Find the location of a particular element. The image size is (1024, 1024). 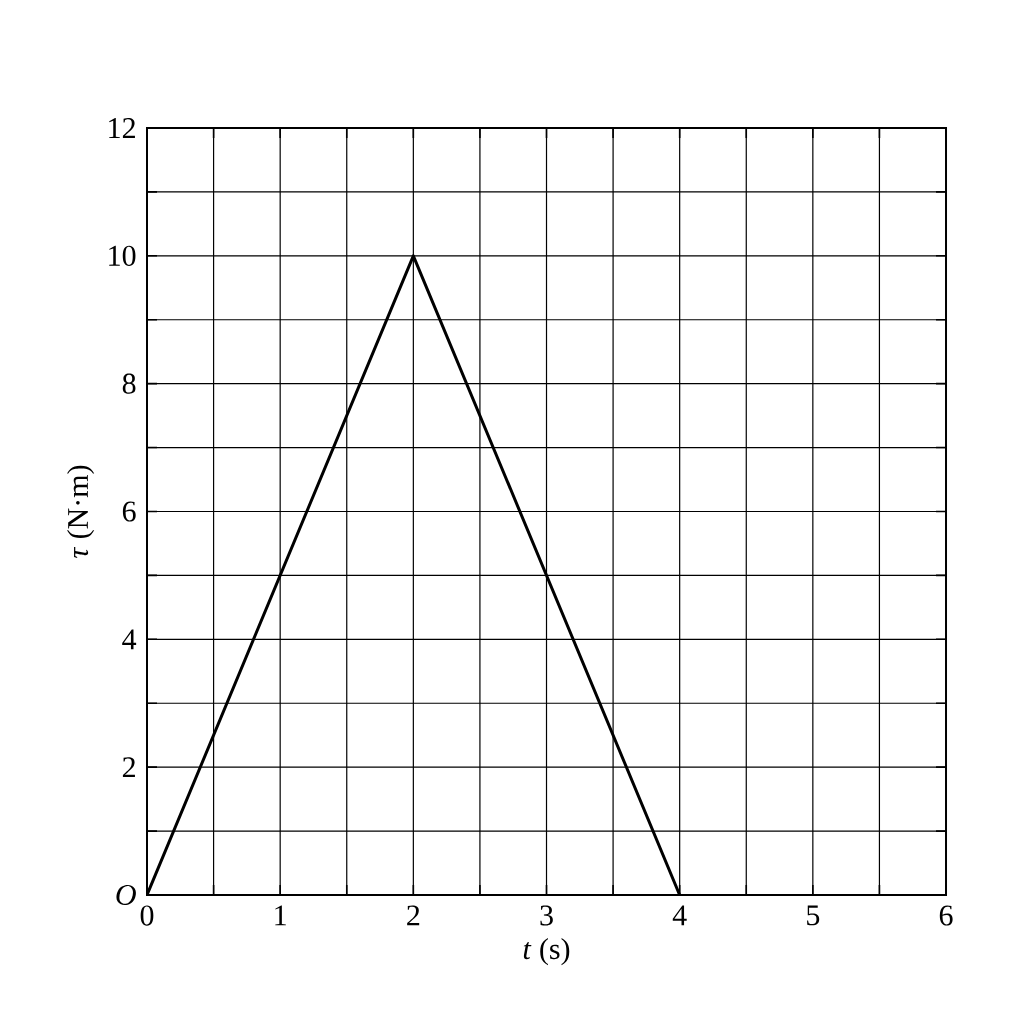

x-tick-label: 4 is located at coordinates (679, 915).